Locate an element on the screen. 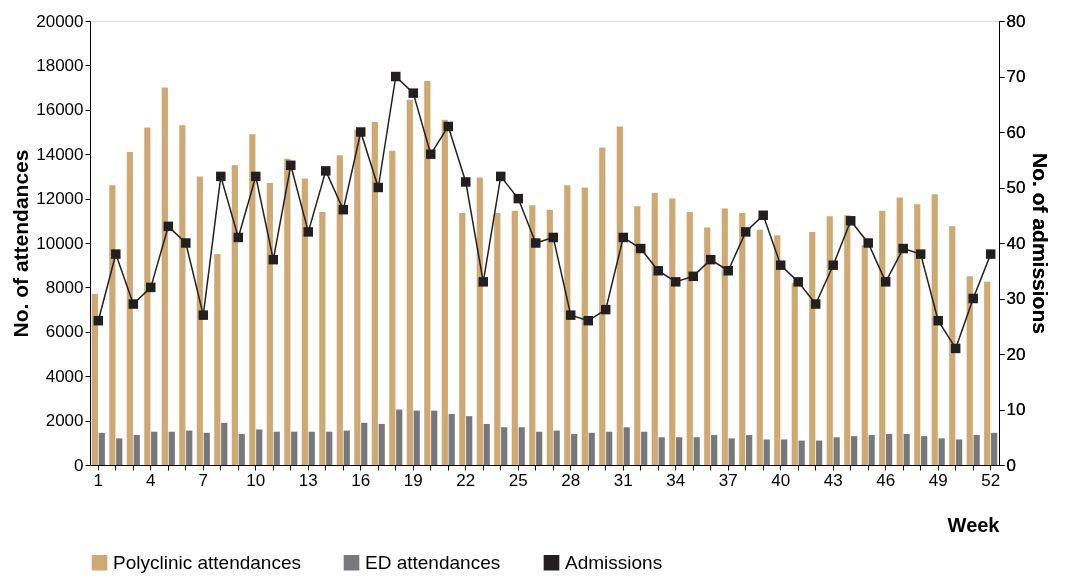 This screenshot has height=583, width=1067. legend-label: Admissions is located at coordinates (614, 562).